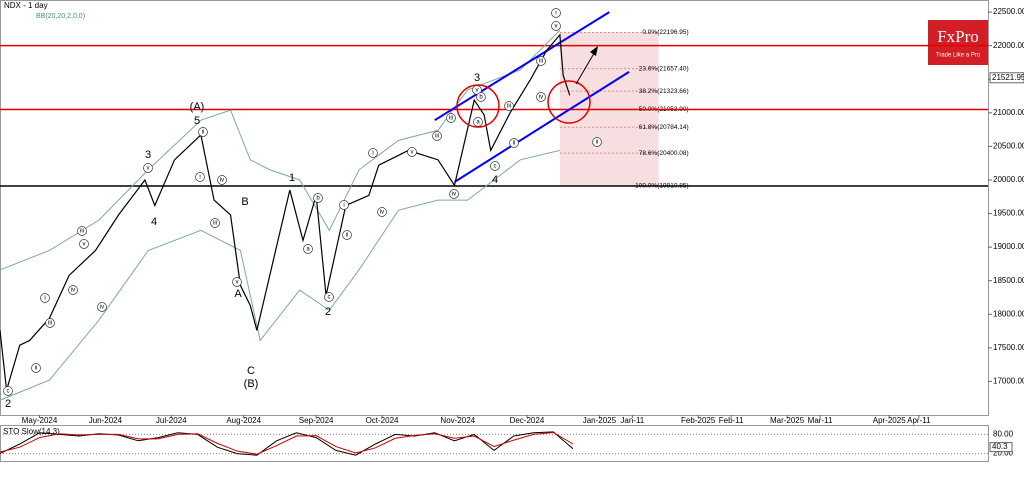 This screenshot has height=479, width=1024. I want to click on x-tick-label: Jan-2025, so click(600, 420).